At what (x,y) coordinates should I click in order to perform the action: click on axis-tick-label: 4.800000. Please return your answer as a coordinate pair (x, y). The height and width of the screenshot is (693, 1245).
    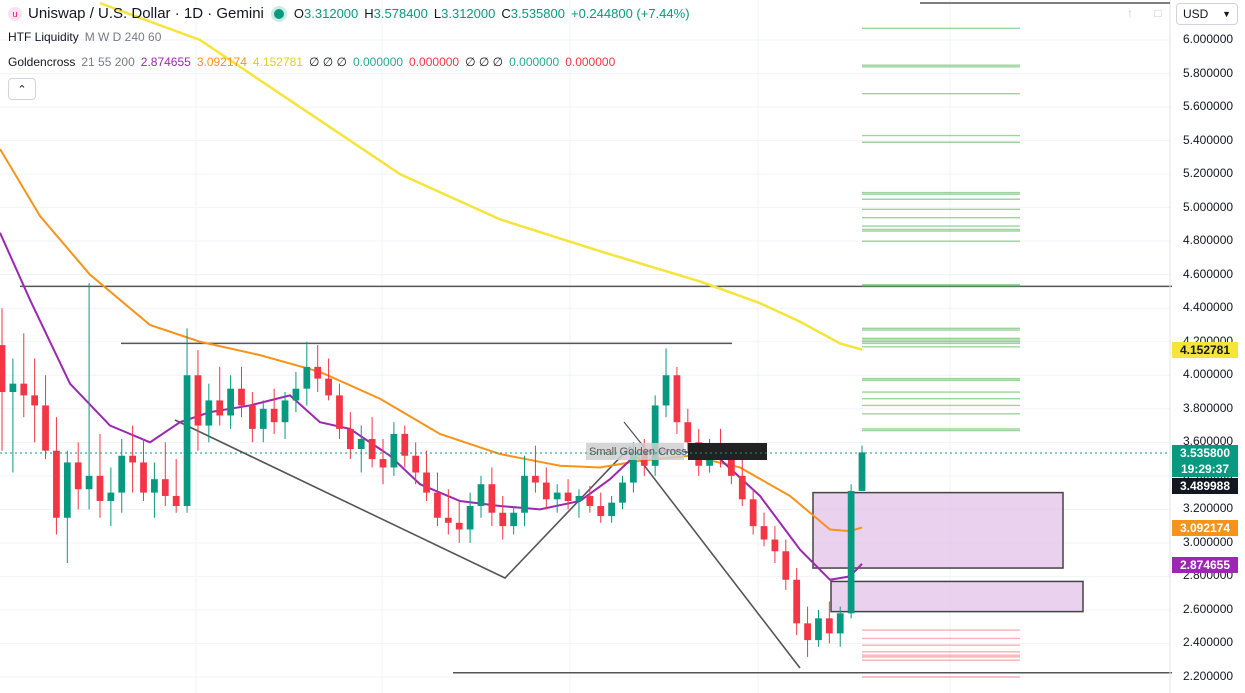
    Looking at the image, I should click on (1208, 240).